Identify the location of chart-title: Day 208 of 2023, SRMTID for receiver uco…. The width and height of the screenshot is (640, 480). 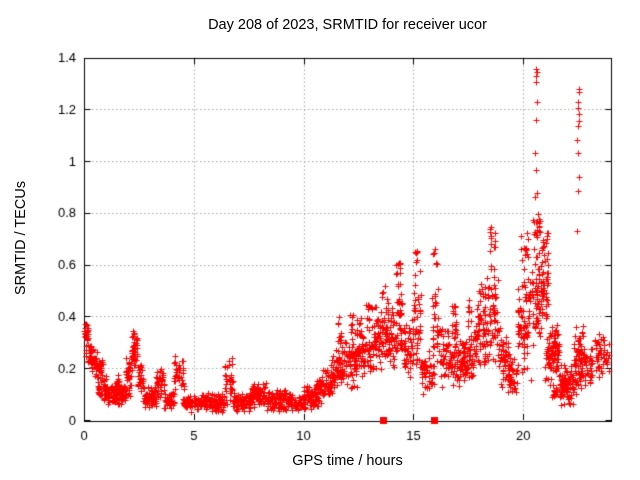
(347, 25).